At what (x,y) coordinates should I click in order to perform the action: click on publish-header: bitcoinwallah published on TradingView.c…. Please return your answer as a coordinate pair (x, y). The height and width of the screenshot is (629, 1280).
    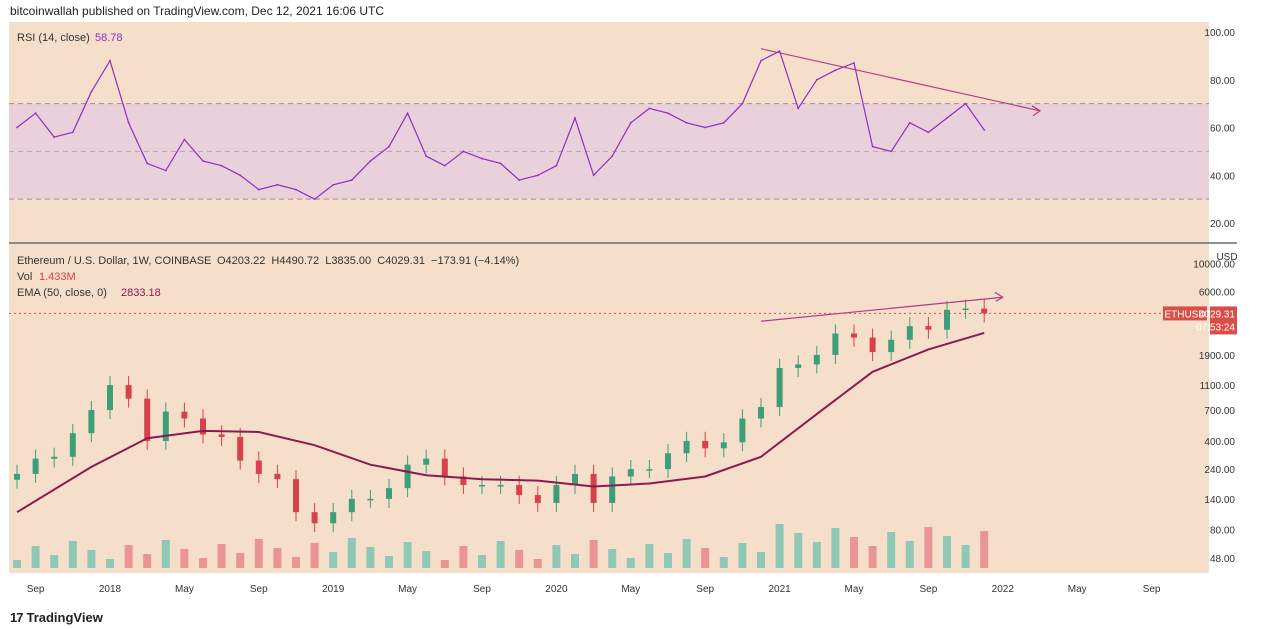
    Looking at the image, I should click on (197, 11).